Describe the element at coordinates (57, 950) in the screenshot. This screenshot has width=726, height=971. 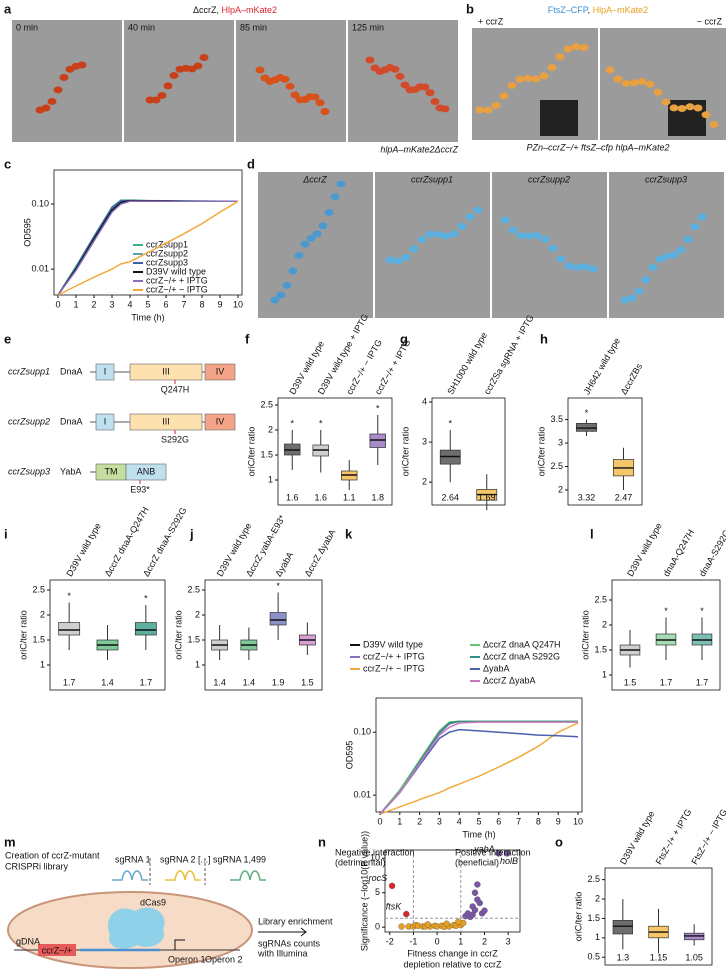
I see `gene` at that location.